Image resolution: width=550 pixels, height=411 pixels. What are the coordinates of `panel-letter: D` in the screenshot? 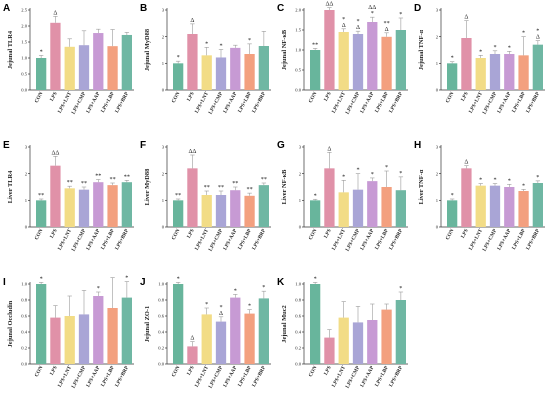 It's located at (417, 8).